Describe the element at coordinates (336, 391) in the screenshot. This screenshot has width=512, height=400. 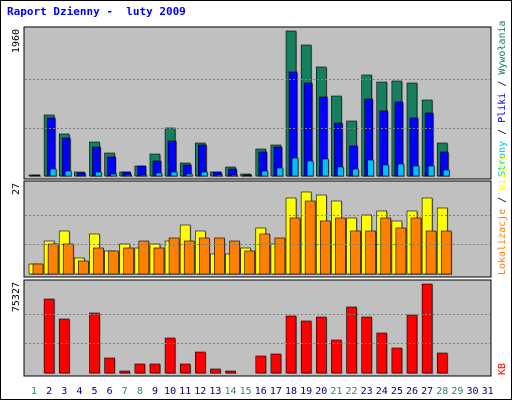
I see `day-label-21: 21` at that location.